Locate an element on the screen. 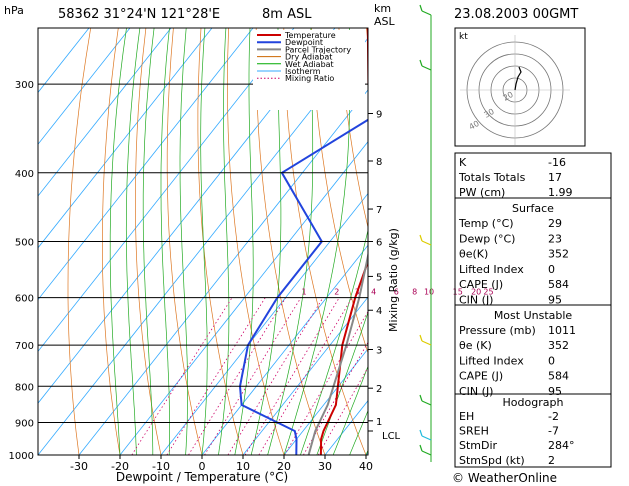 Image resolution: width=629 pixels, height=486 pixels. pressure-tick-label: 700 is located at coordinates (24, 346).